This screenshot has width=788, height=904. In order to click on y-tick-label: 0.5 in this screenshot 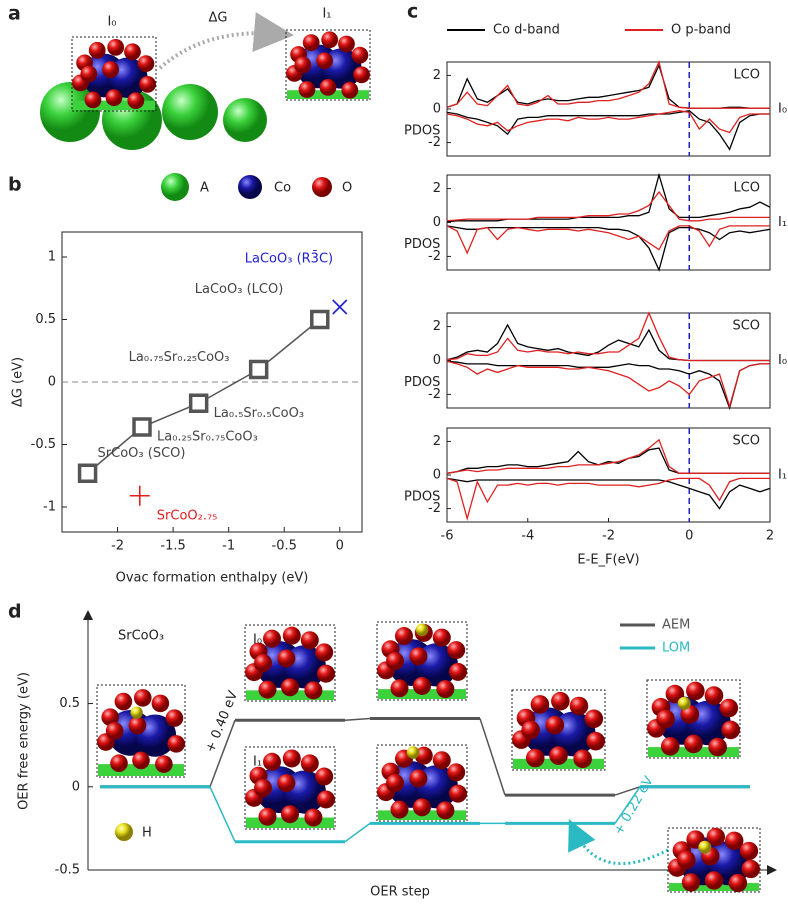, I will do `click(45, 319)`.